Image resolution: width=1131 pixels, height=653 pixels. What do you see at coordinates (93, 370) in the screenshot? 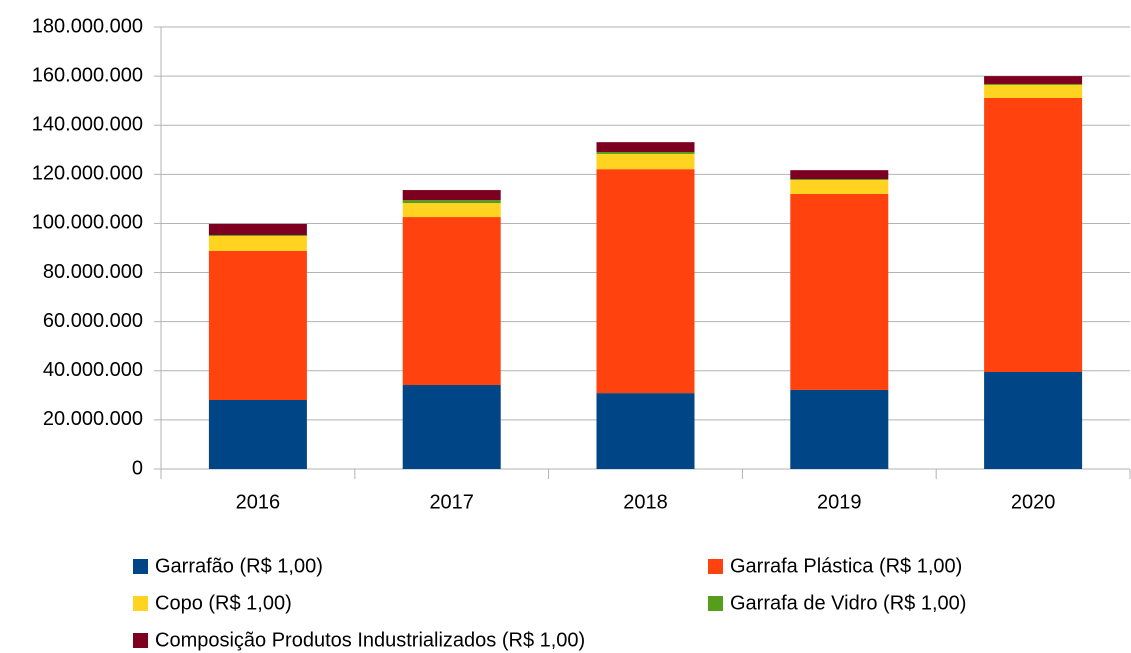
I see `y-tick-label: 40.000.000` at bounding box center [93, 370].